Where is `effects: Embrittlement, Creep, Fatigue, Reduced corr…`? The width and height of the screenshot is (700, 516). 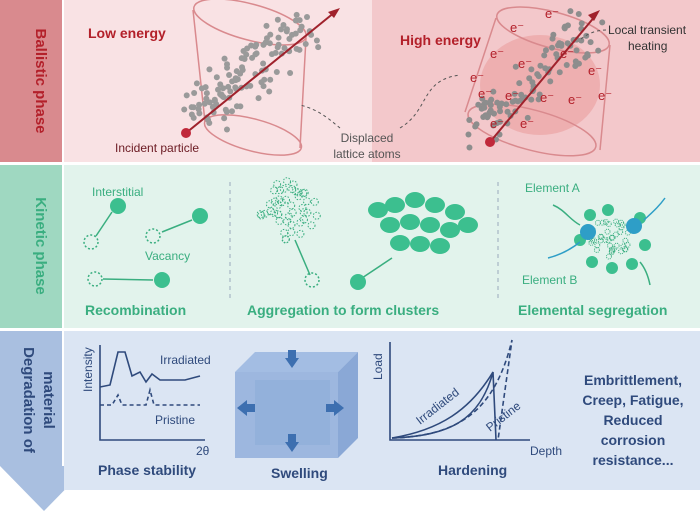
effects: Embrittlement, Creep, Fatigue, Reduced corr… is located at coordinates (632, 420).